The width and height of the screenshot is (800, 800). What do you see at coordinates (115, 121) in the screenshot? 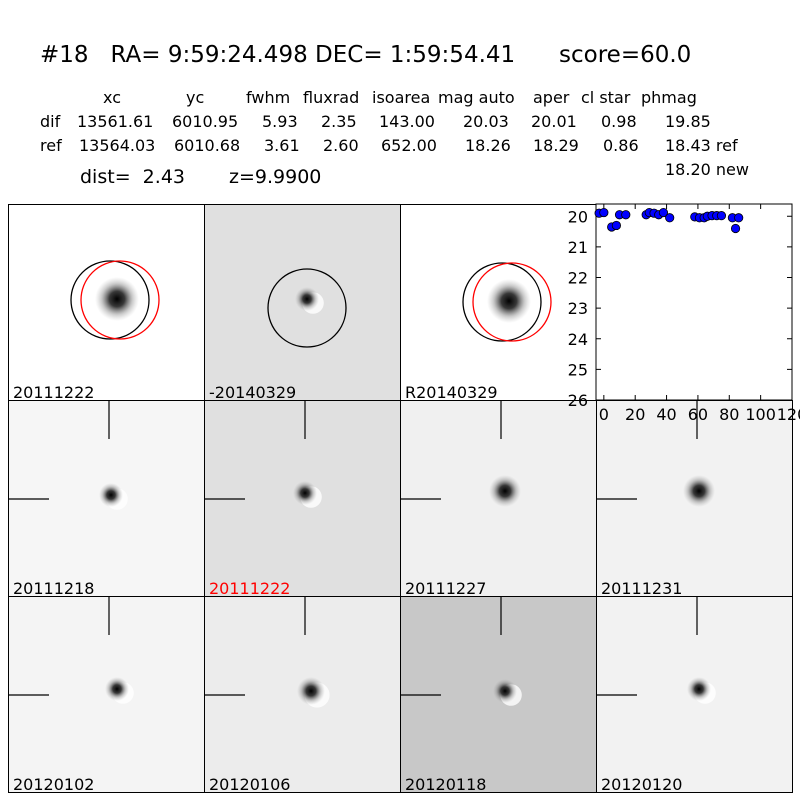
I see `table-cell: 13561.61` at bounding box center [115, 121].